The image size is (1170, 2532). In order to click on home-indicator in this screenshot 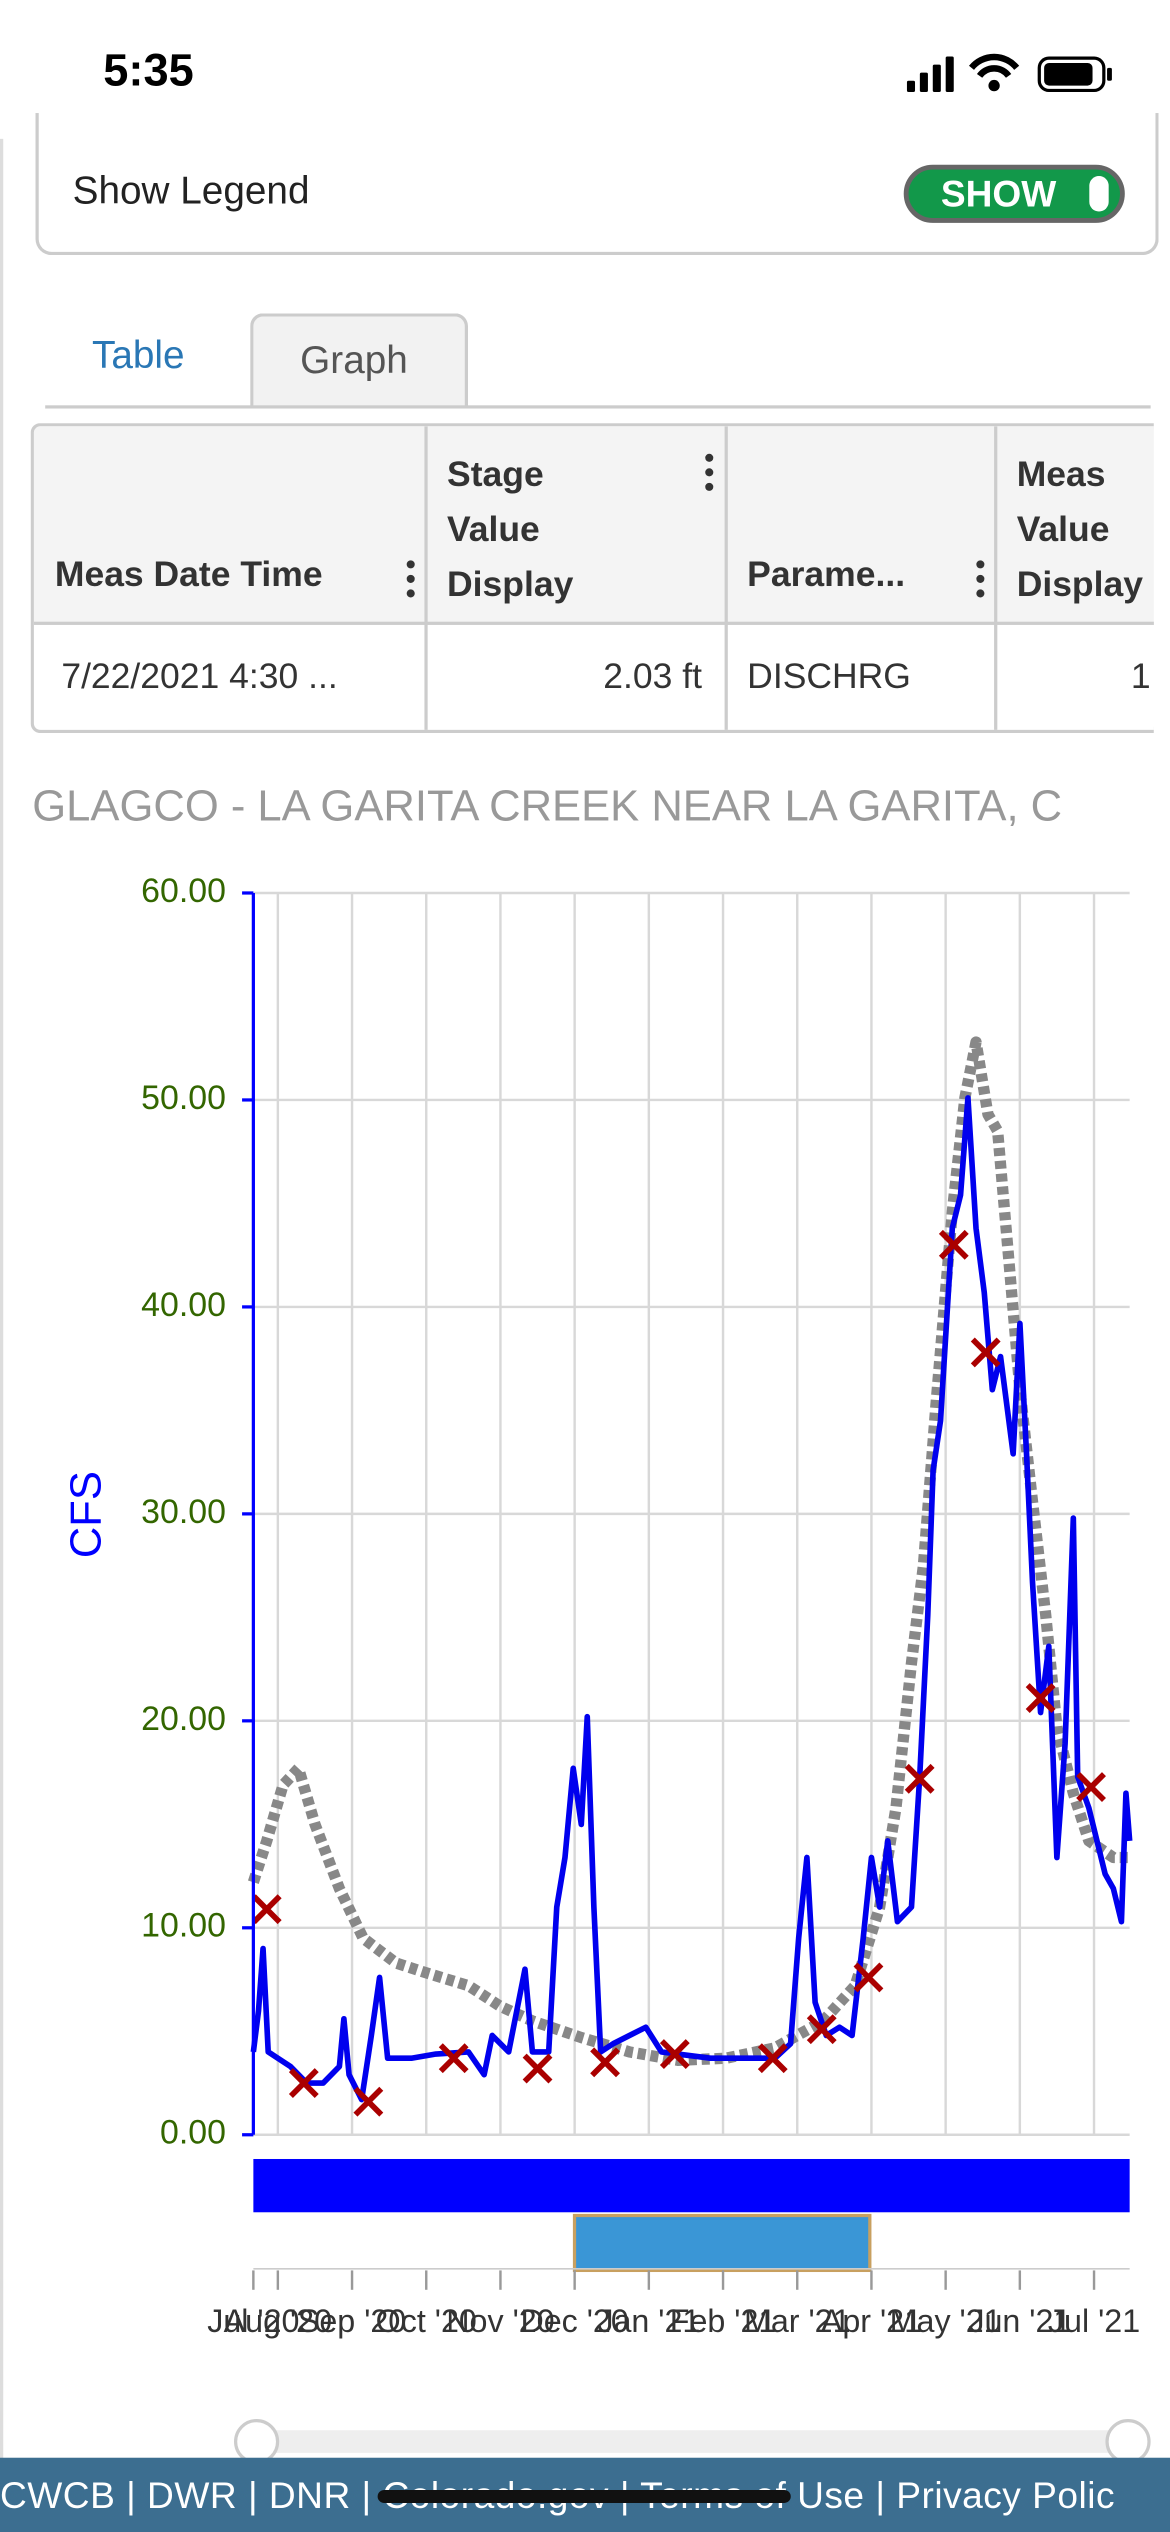, I will do `click(584, 2496)`.